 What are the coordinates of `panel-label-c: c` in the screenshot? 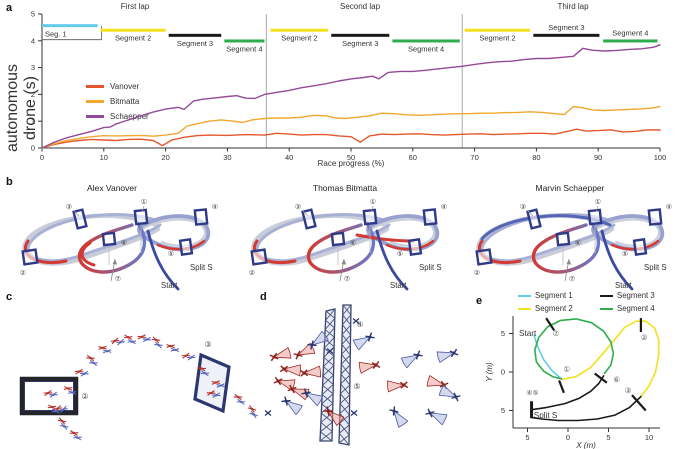 It's located at (9, 297).